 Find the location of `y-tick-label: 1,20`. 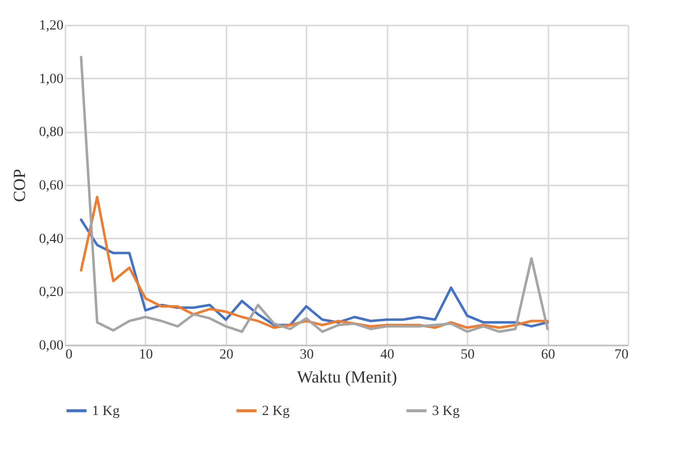

y-tick-label: 1,20 is located at coordinates (51, 26).